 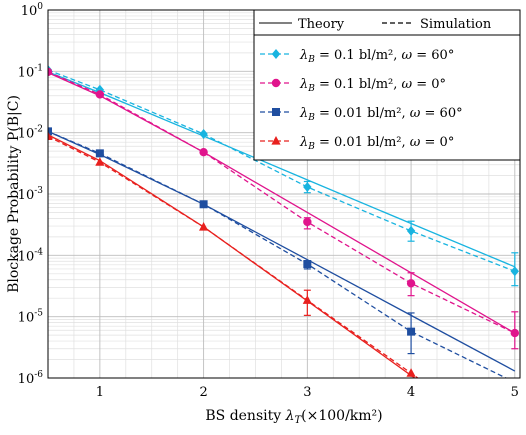 I want to click on x-tick-label: 4, so click(x=411, y=392).